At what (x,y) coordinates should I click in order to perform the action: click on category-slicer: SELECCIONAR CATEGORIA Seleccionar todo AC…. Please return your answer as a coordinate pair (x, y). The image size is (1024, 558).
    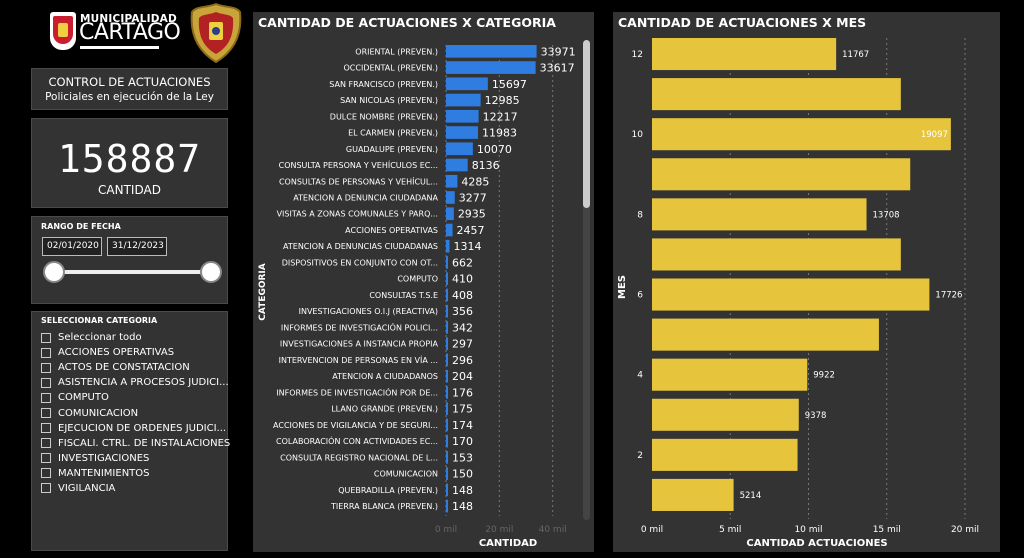
    Looking at the image, I should click on (130, 431).